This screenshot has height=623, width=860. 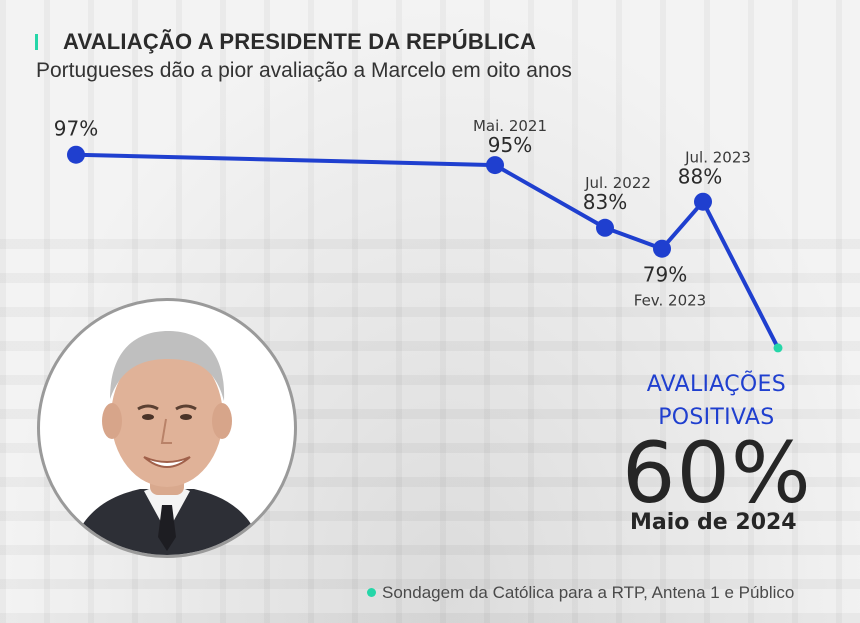 What do you see at coordinates (510, 145) in the screenshot?
I see `value-label: 95%` at bounding box center [510, 145].